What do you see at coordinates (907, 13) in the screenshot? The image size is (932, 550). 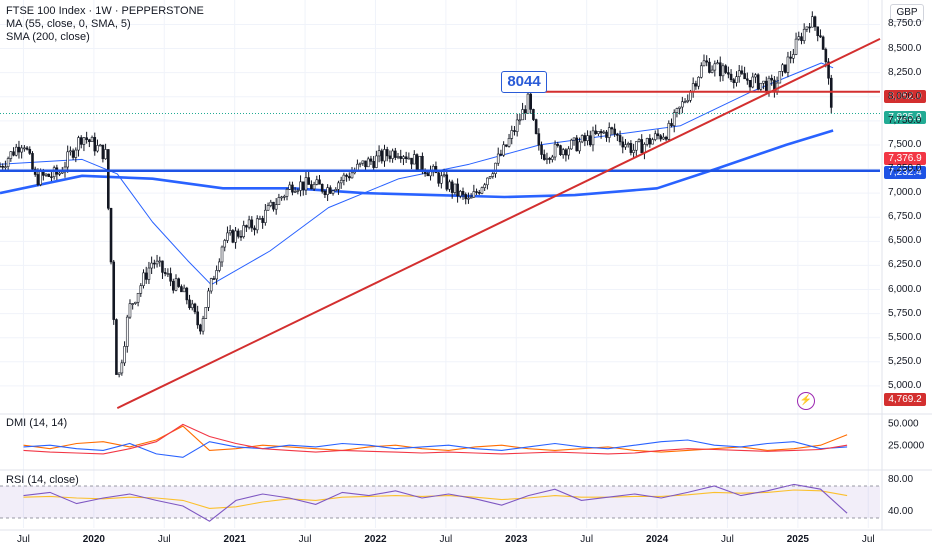 I see `currency-button: GBP` at bounding box center [907, 13].